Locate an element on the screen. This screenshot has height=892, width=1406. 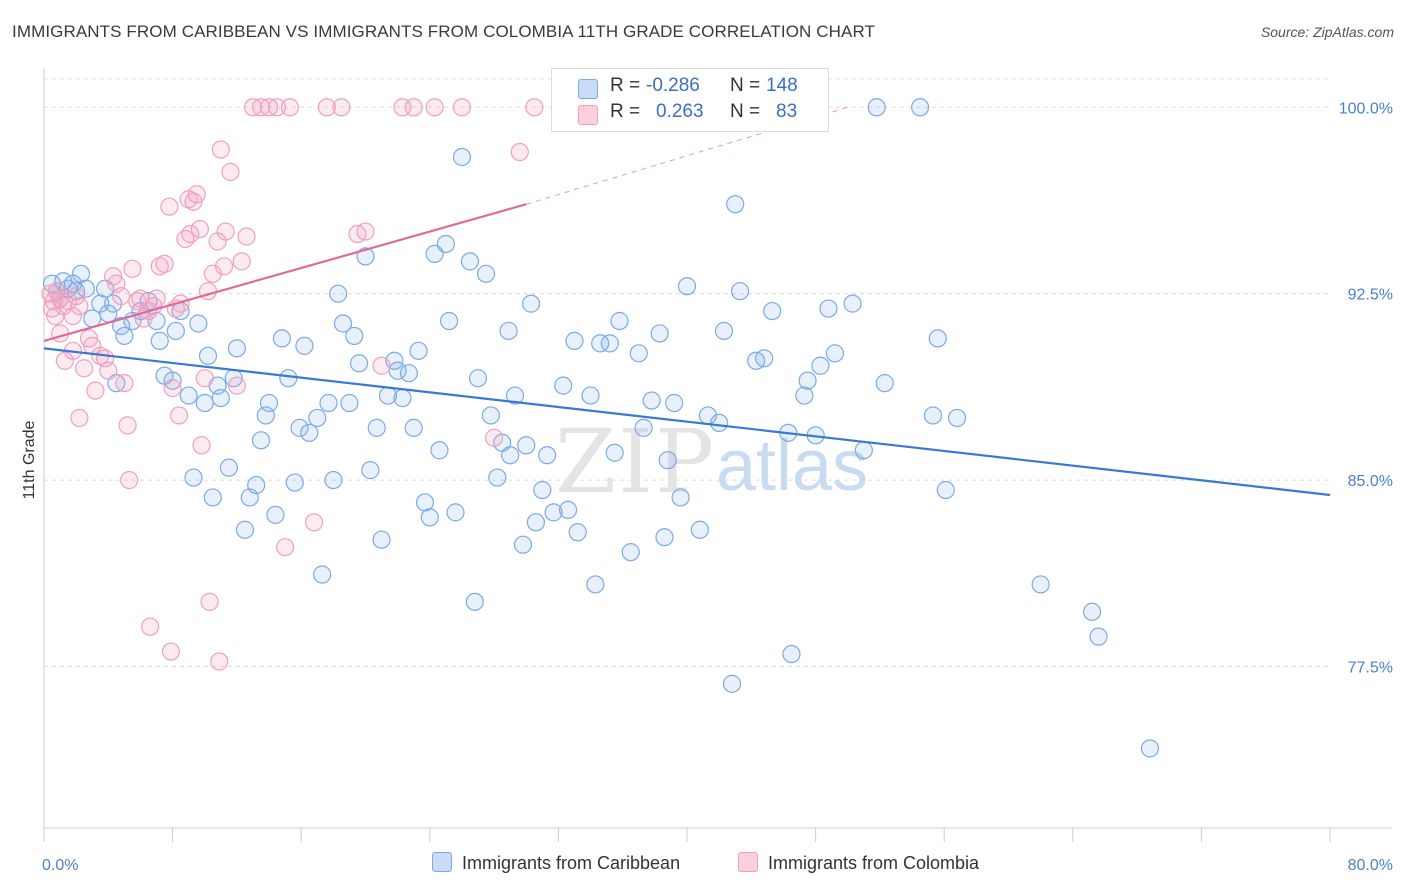
n-value: 148 is located at coordinates (782, 85).